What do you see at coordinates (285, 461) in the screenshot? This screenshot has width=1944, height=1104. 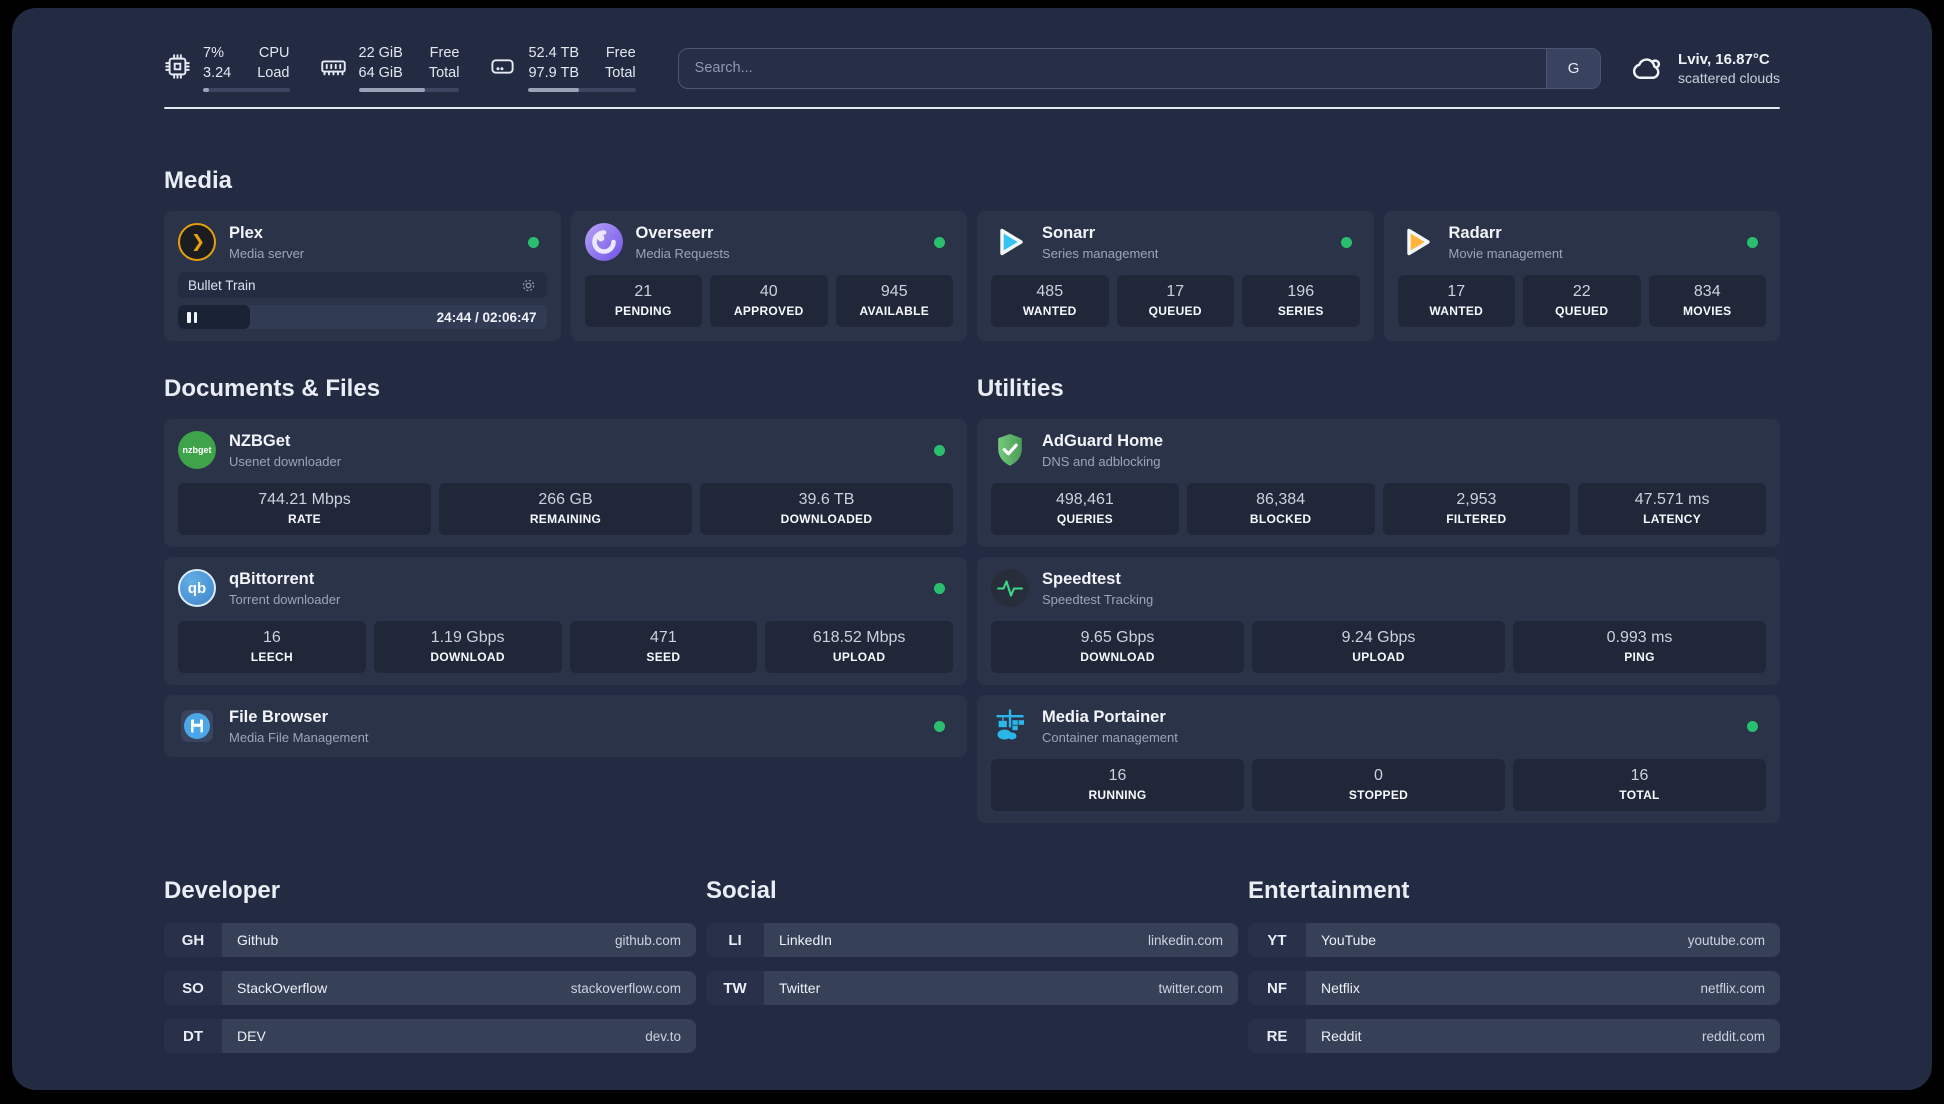 I see `app-description: Usenet downloader` at bounding box center [285, 461].